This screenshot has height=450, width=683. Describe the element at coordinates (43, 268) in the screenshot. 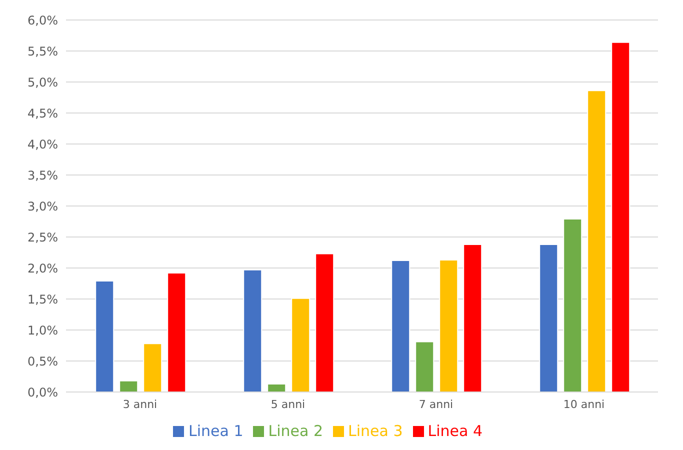

I see `y-tick-label: 2,0%` at that location.